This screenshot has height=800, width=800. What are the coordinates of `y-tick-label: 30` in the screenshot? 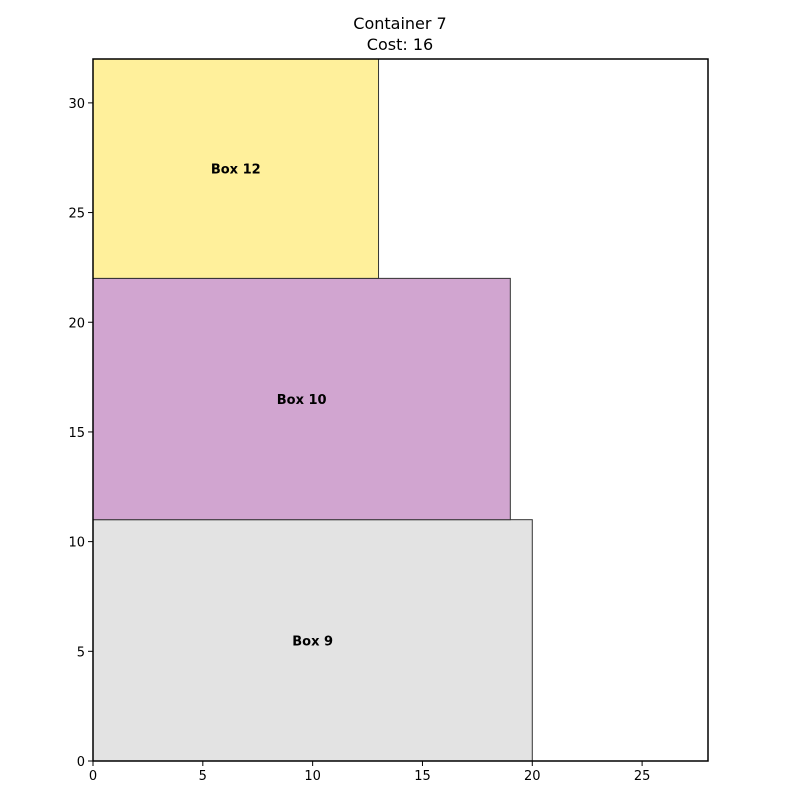 It's located at (76, 104).